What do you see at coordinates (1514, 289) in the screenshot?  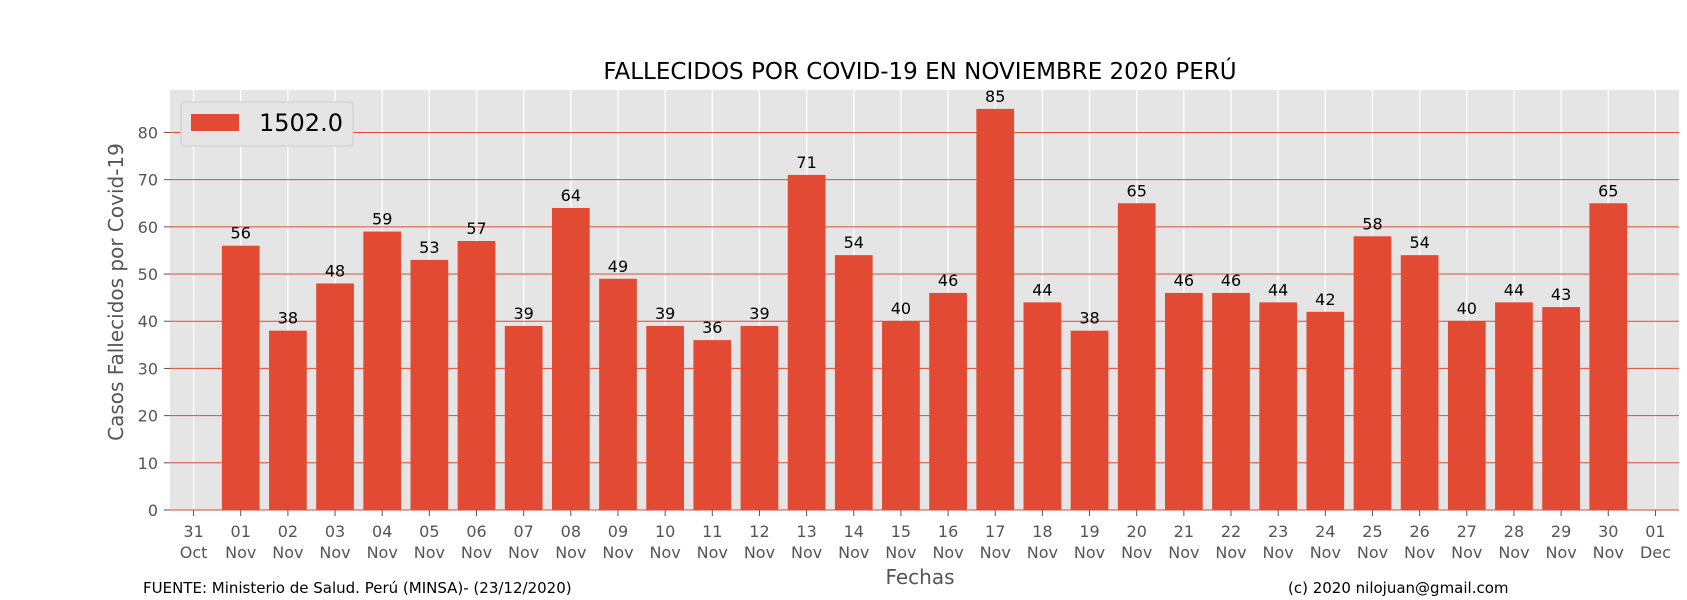 I see `bar-value-label: 44` at bounding box center [1514, 289].